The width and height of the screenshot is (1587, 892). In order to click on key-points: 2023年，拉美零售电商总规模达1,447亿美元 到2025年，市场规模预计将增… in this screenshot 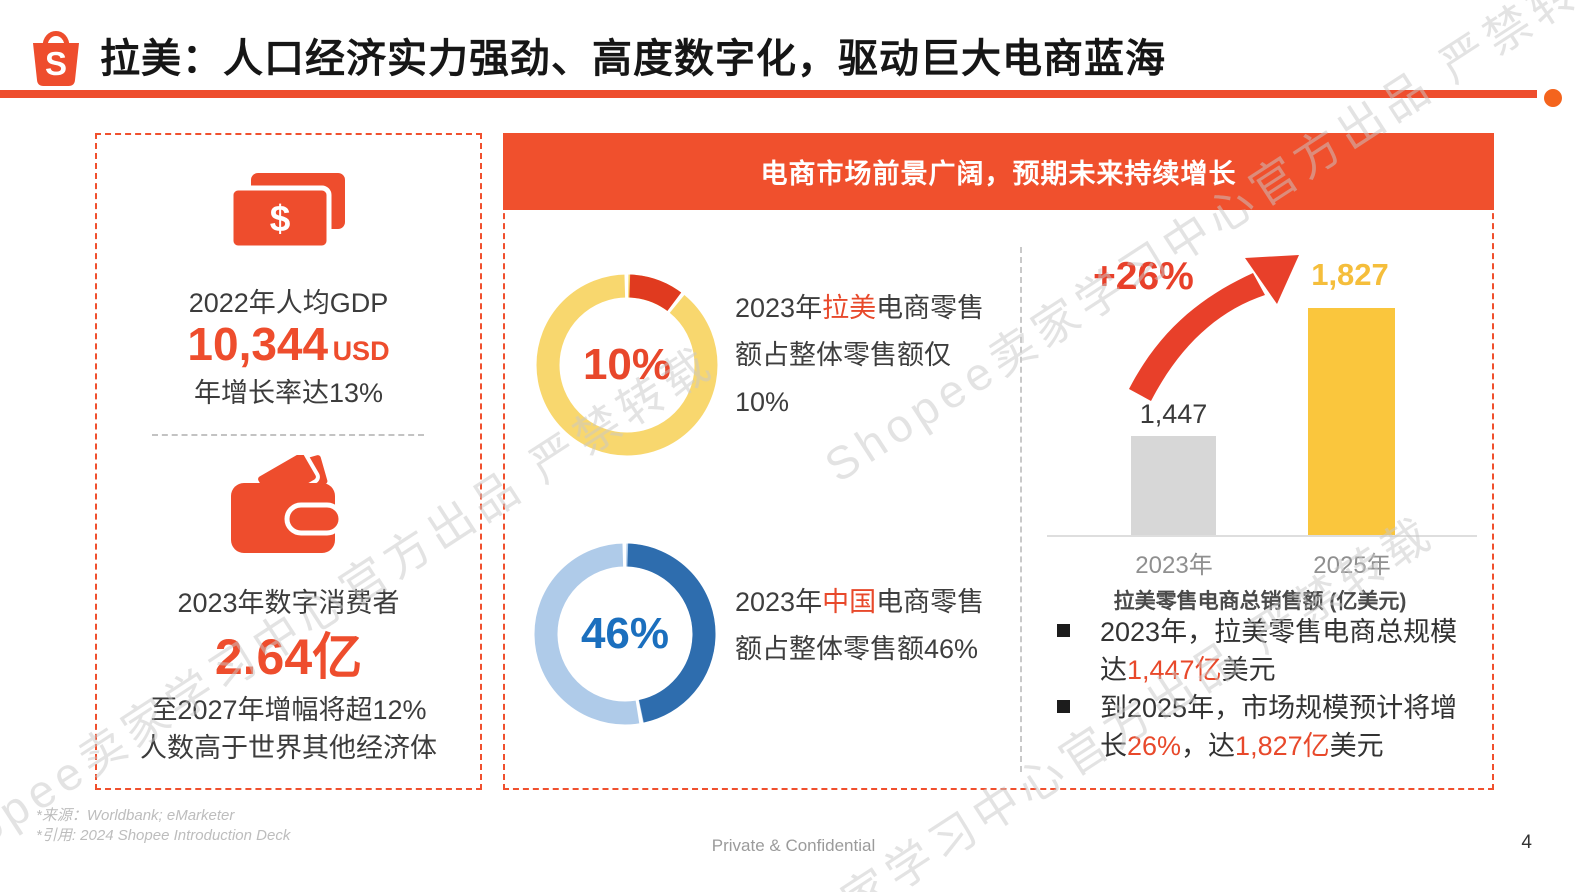, I will do `click(1267, 689)`.